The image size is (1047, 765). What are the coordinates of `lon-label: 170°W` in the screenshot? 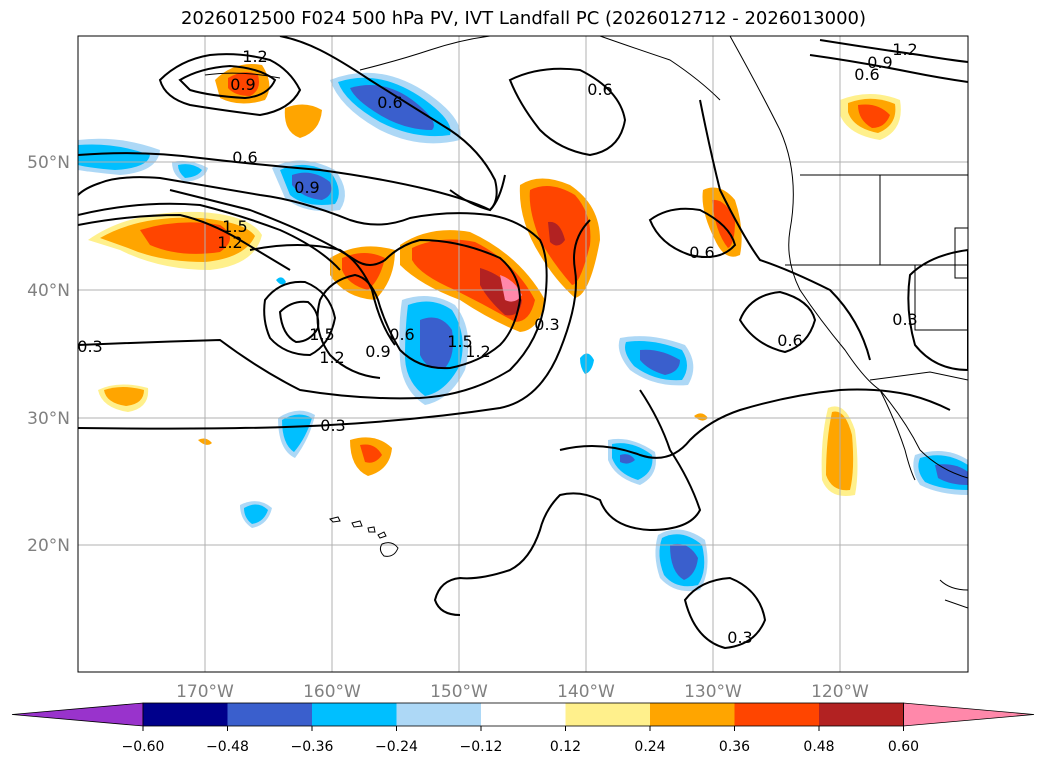 It's located at (205, 692).